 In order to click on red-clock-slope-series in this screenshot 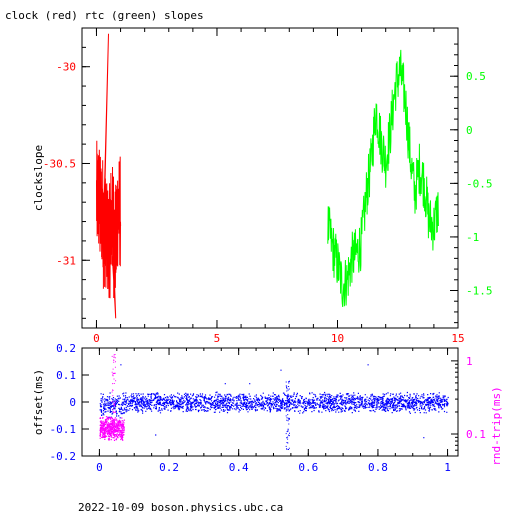, I will do `click(109, 176)`.